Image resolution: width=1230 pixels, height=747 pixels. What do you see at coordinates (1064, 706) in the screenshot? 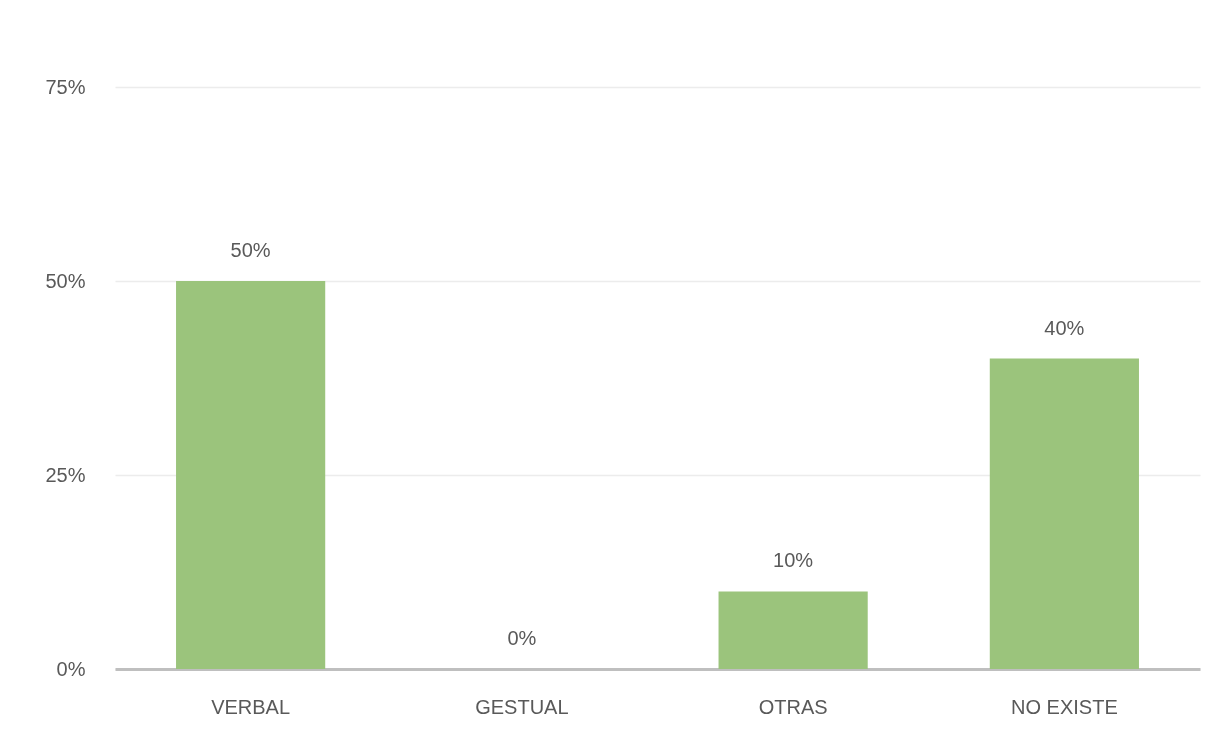
I see `x-tick-label: NO EXISTE` at bounding box center [1064, 706].